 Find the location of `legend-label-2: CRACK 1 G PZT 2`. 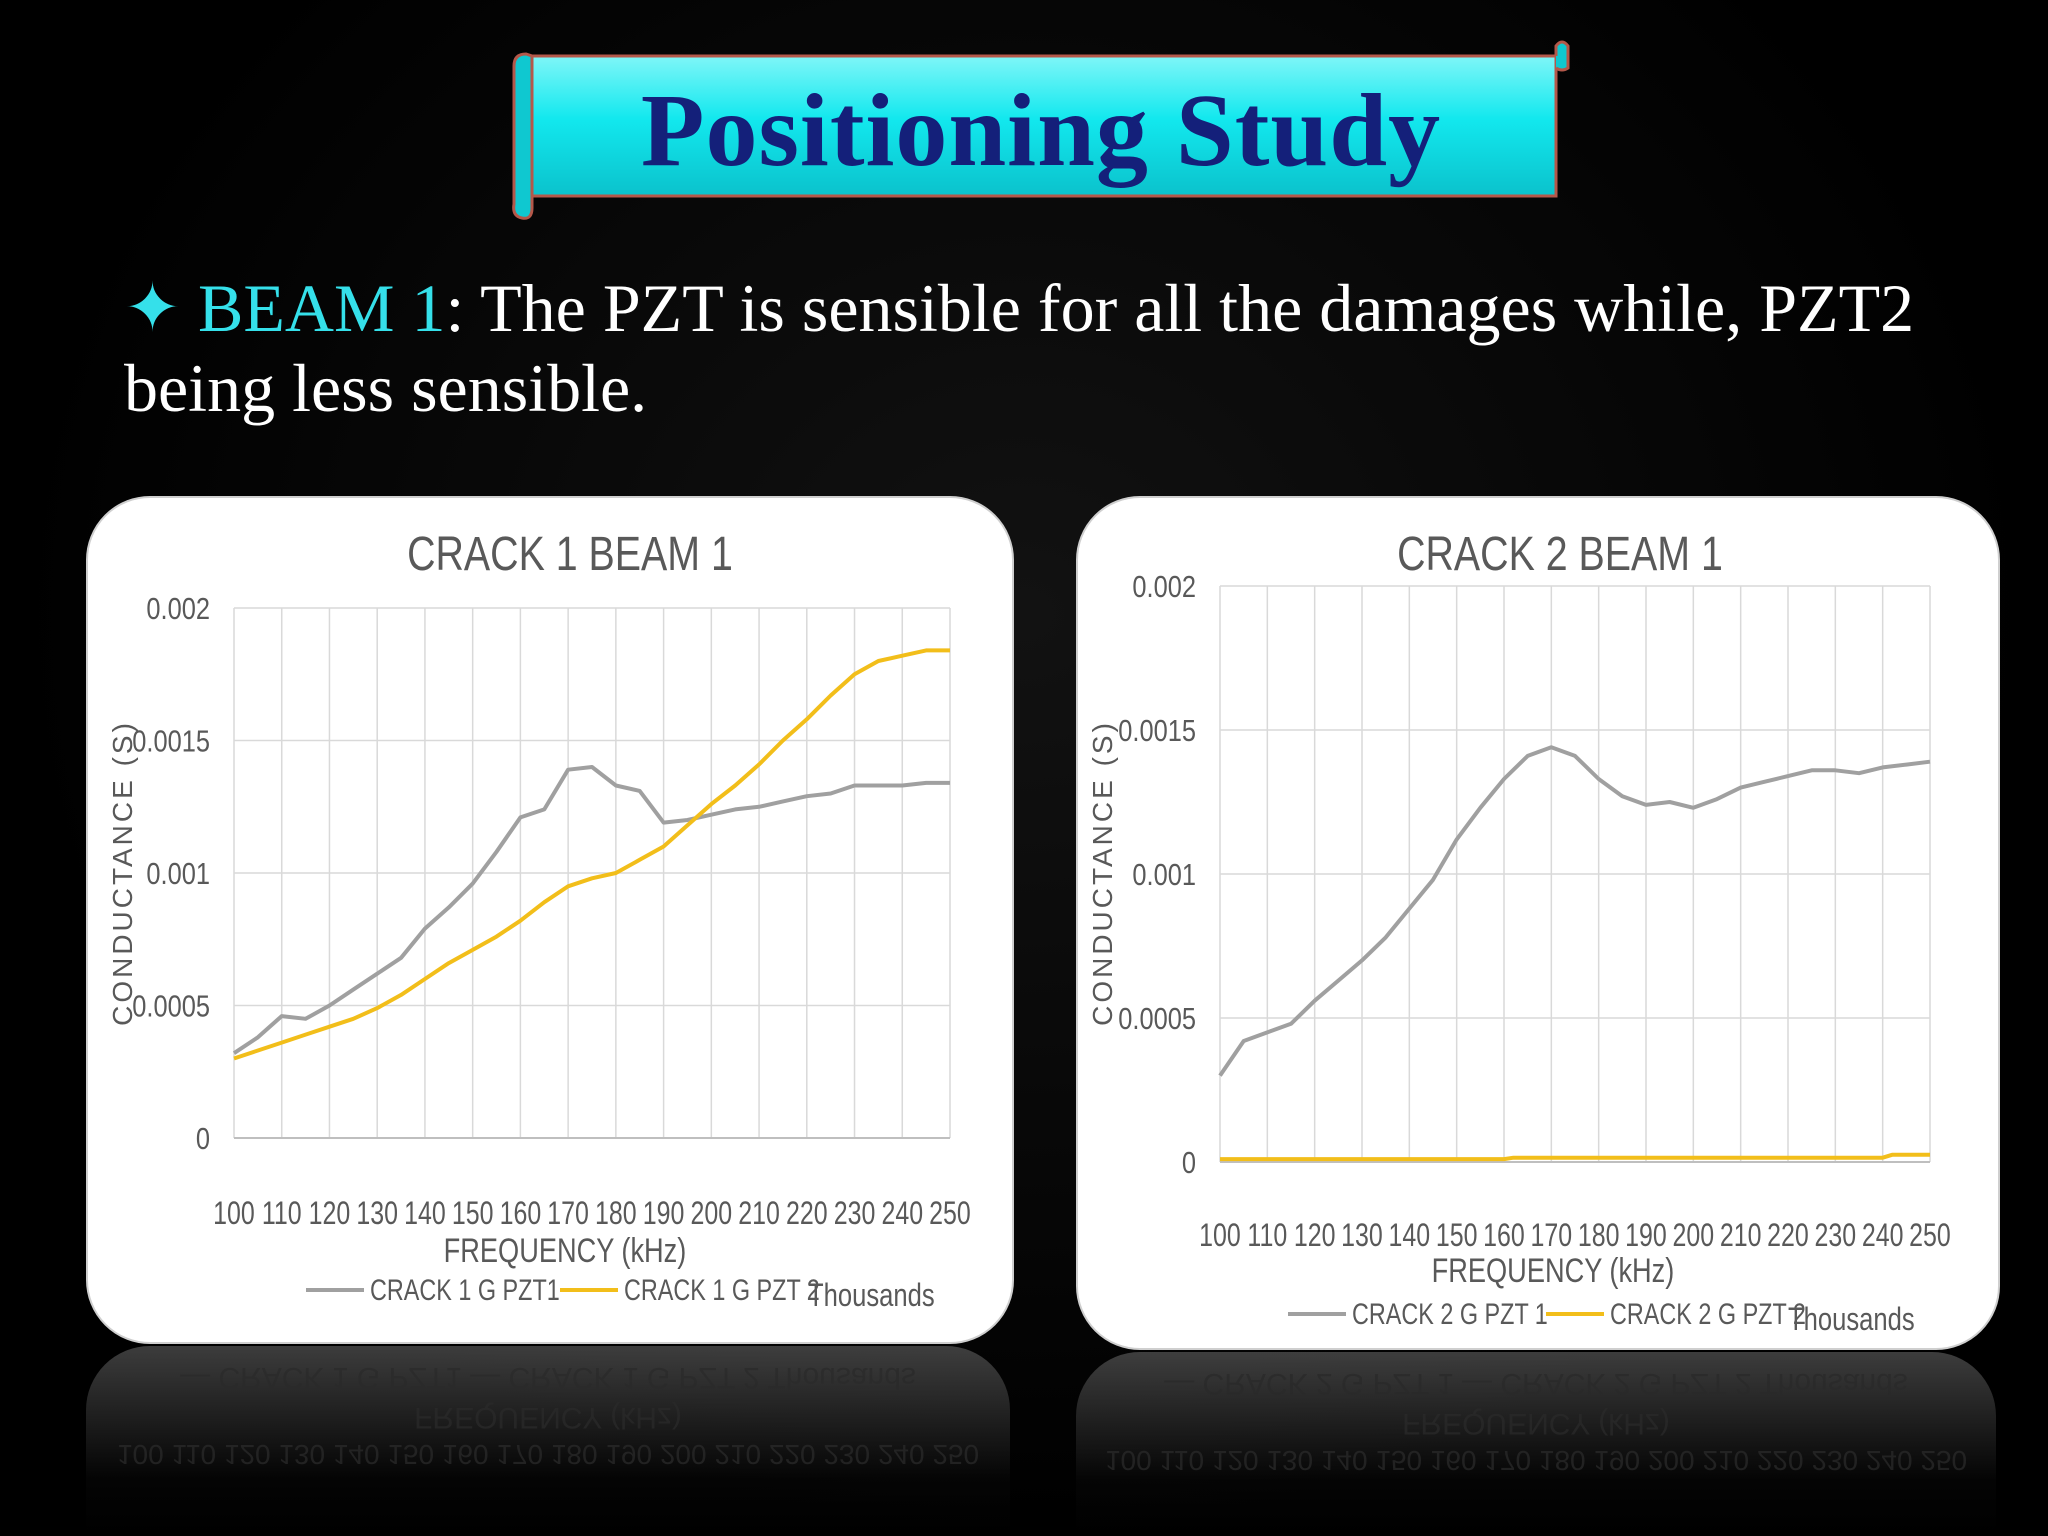

legend-label-2: CRACK 1 G PZT 2 is located at coordinates (722, 1289).